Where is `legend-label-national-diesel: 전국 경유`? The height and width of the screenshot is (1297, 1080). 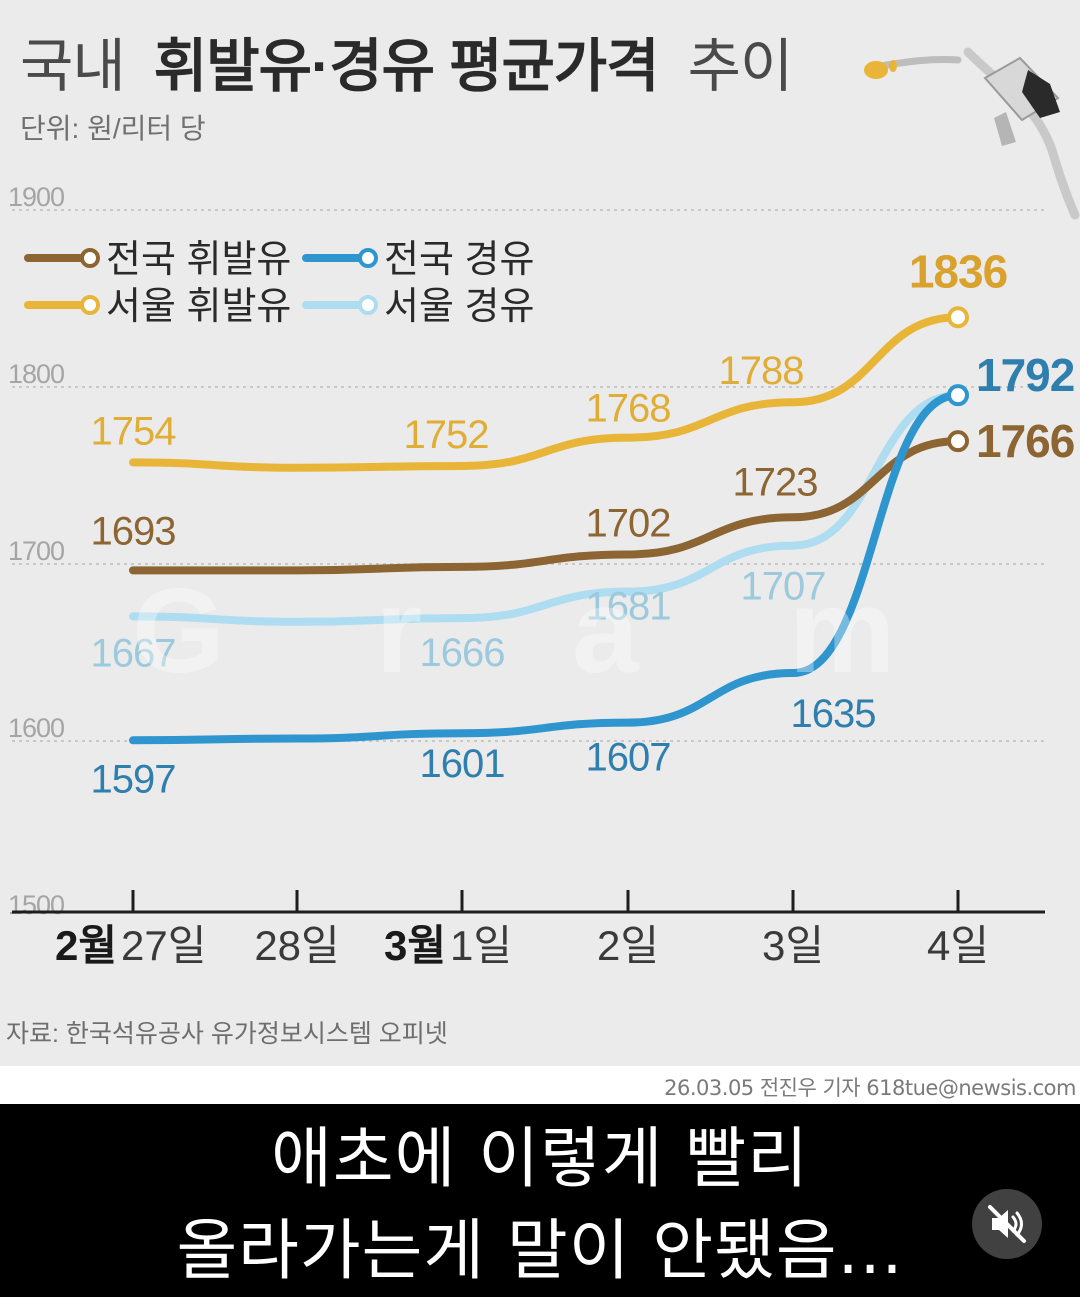
legend-label-national-diesel: 전국 경유 is located at coordinates (459, 260).